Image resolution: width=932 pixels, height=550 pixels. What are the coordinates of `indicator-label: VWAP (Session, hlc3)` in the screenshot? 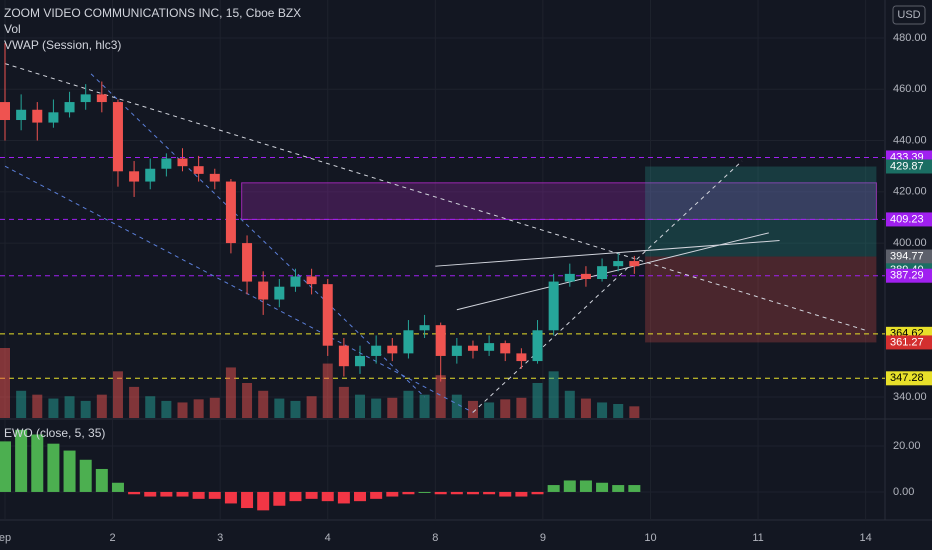 It's located at (62, 45).